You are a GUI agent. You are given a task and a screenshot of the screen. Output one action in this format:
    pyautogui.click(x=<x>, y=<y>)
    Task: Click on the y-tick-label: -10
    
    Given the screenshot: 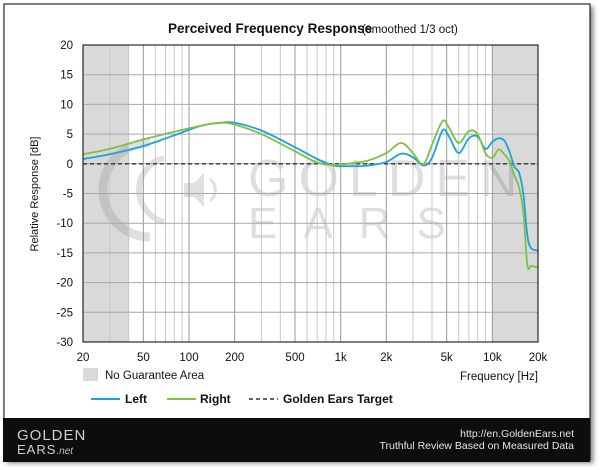 What is the action you would take?
    pyautogui.click(x=64, y=224)
    